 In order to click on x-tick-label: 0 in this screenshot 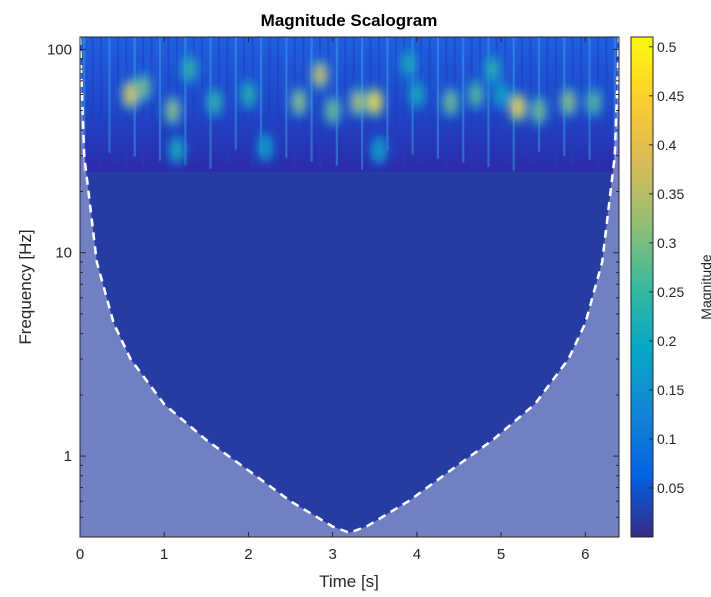, I will do `click(80, 554)`.